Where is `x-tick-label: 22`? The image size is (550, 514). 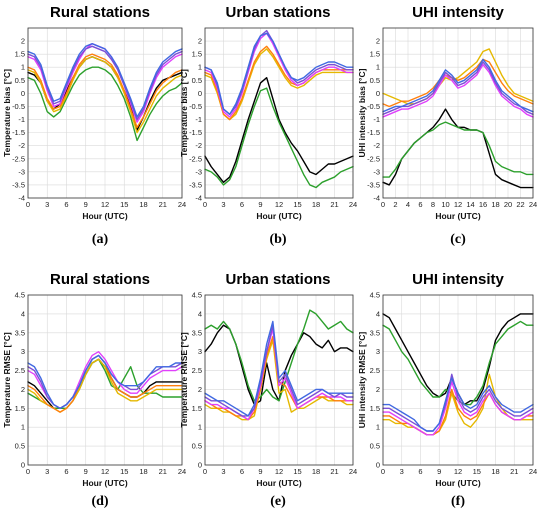
x-tick-label: 22 is located at coordinates (520, 204).